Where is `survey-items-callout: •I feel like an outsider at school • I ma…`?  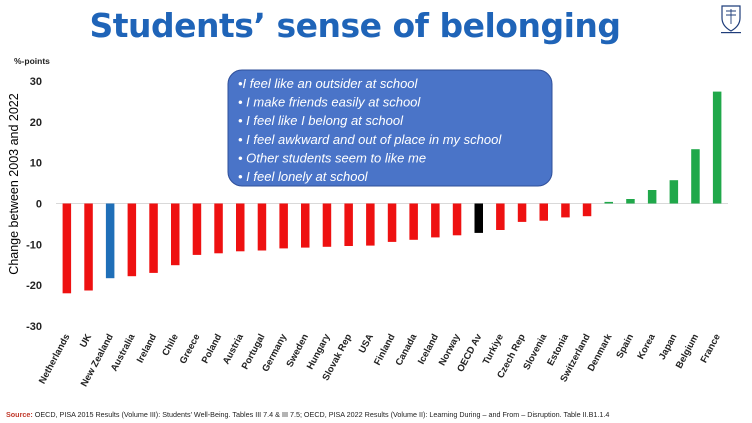 survey-items-callout: •I feel like an outsider at school • I ma… is located at coordinates (390, 128).